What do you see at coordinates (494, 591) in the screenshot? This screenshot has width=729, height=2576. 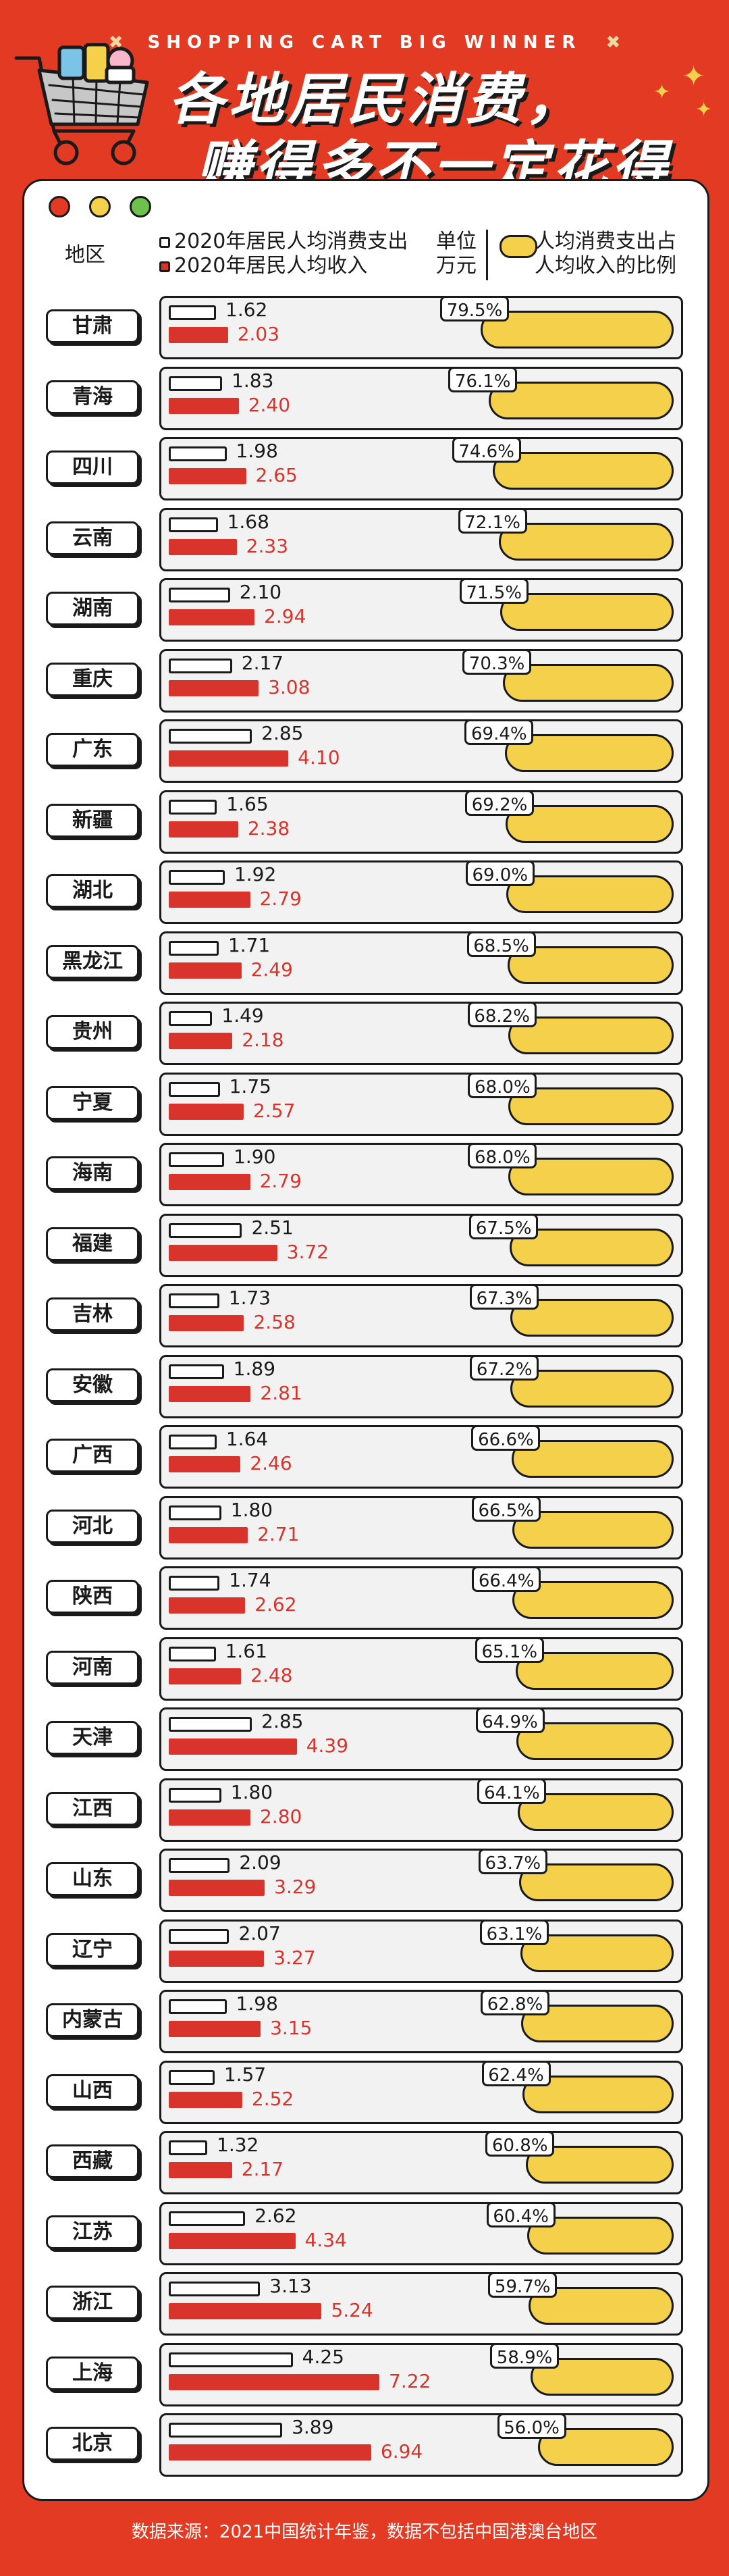 I see `ratio-label: 71.5%` at bounding box center [494, 591].